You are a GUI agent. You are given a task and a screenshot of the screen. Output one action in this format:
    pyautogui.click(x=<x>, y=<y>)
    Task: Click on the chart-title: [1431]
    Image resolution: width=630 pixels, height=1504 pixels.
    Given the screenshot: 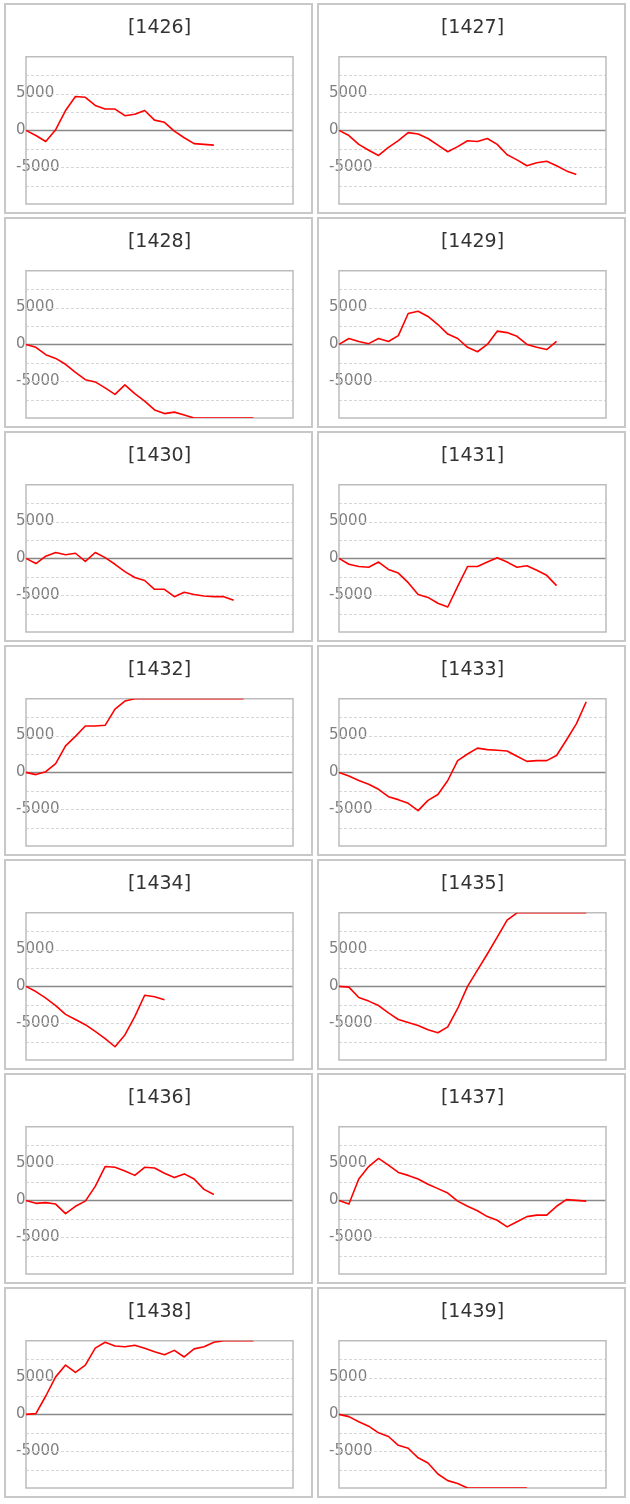 What is the action you would take?
    pyautogui.click(x=472, y=454)
    